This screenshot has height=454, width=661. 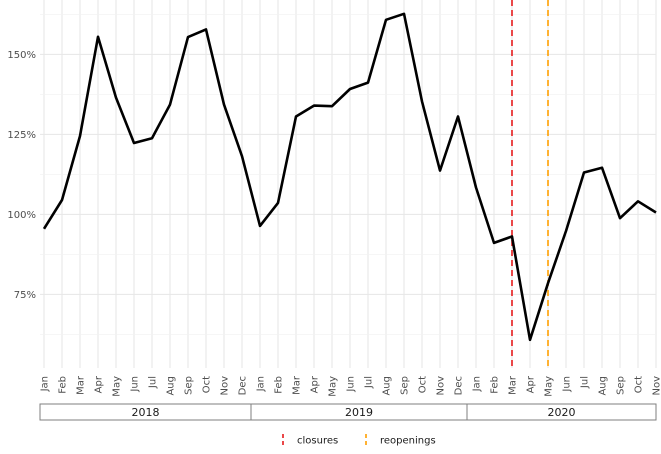 What do you see at coordinates (359, 440) in the screenshot?
I see `legend: closures reopenings` at bounding box center [359, 440].